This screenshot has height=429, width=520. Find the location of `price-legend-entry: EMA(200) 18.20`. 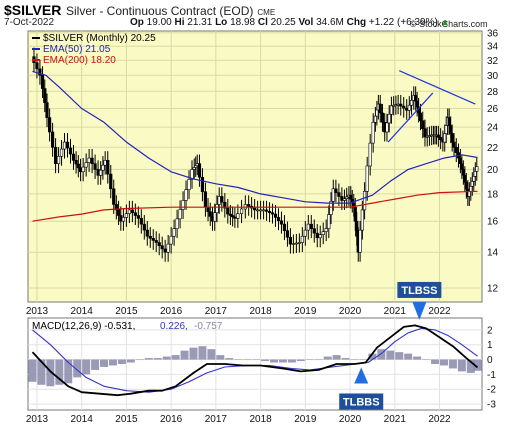

price-legend-entry: EMA(200) 18.20 is located at coordinates (74, 60).